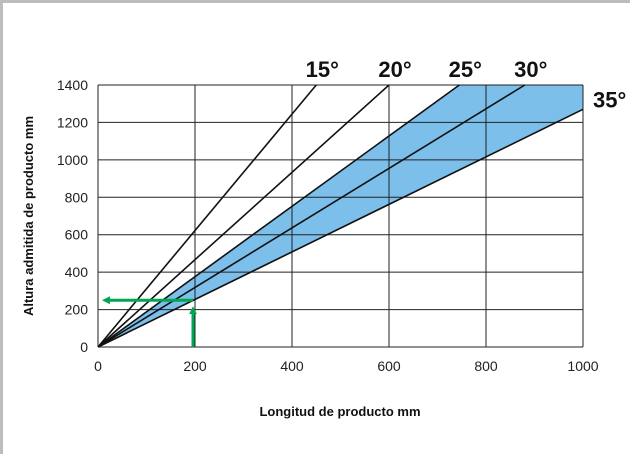 The width and height of the screenshot is (630, 454). I want to click on series-label: 35°, so click(609, 99).